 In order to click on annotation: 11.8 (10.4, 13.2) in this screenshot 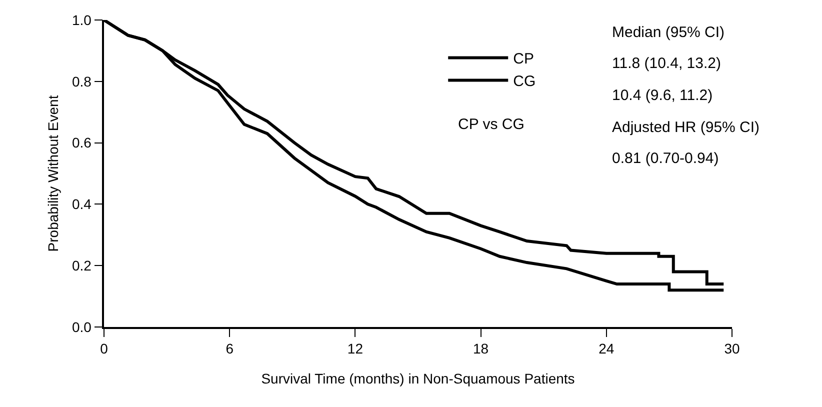, I will do `click(666, 63)`.